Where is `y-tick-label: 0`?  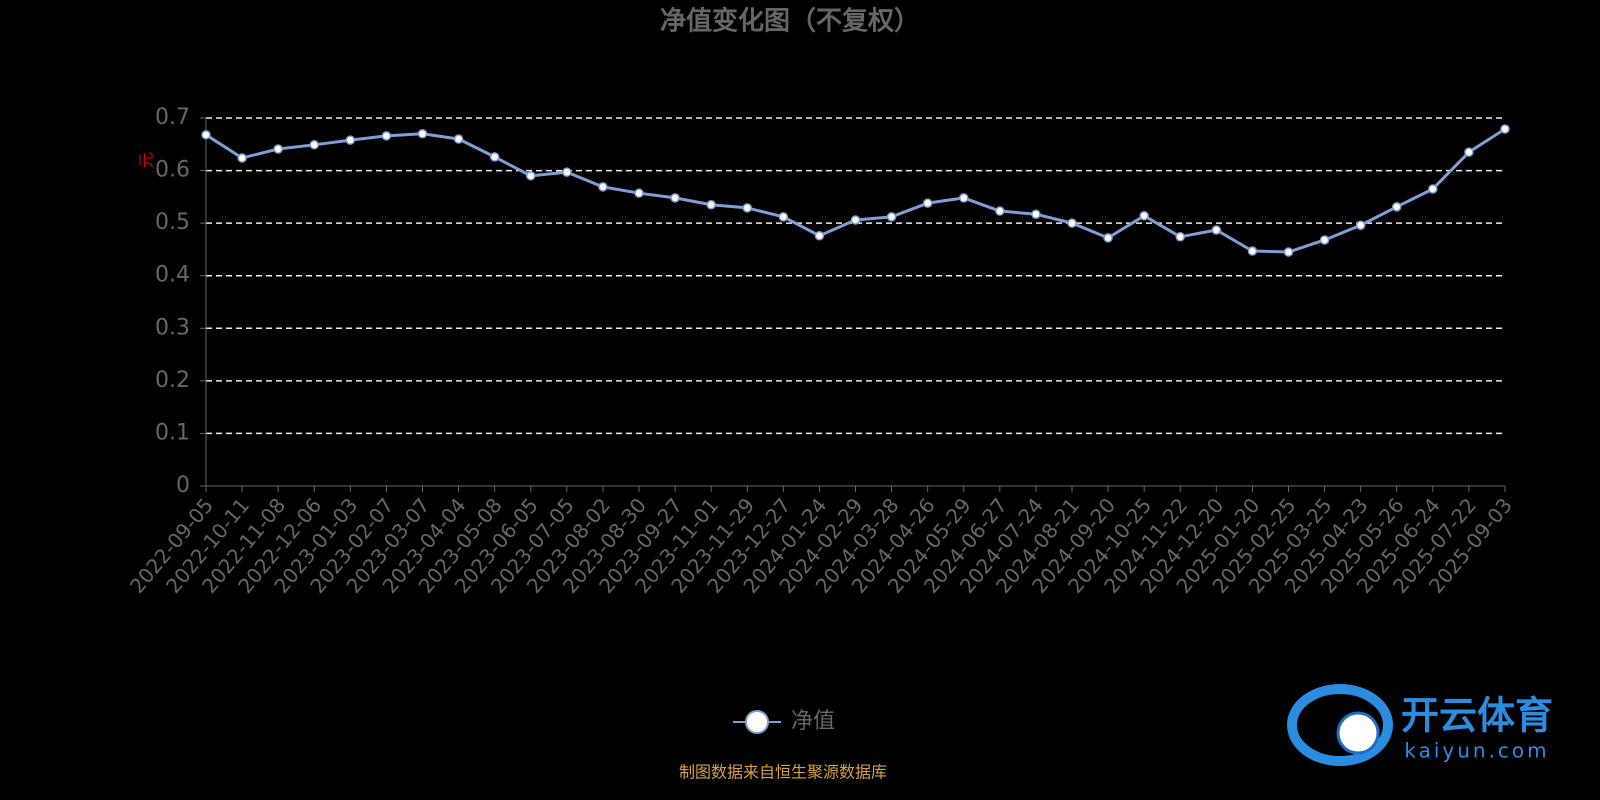
y-tick-label: 0 is located at coordinates (183, 485).